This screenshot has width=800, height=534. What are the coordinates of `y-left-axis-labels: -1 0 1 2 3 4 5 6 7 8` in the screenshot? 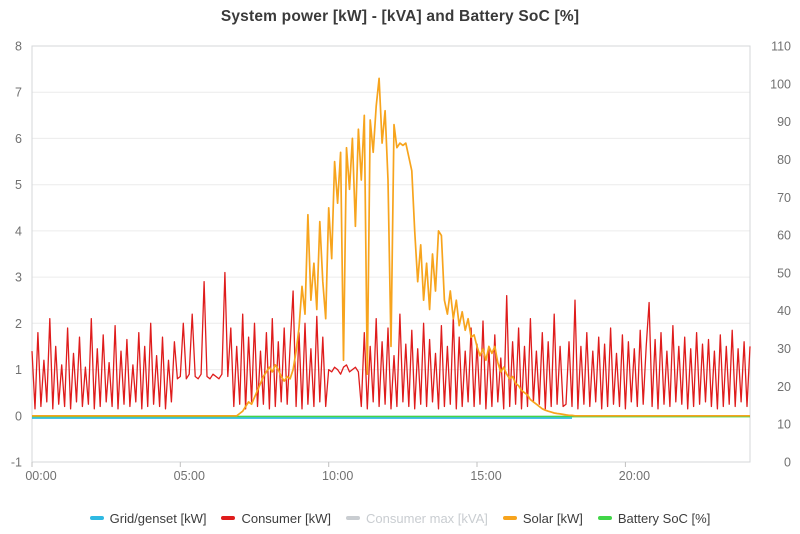 It's located at (16, 255).